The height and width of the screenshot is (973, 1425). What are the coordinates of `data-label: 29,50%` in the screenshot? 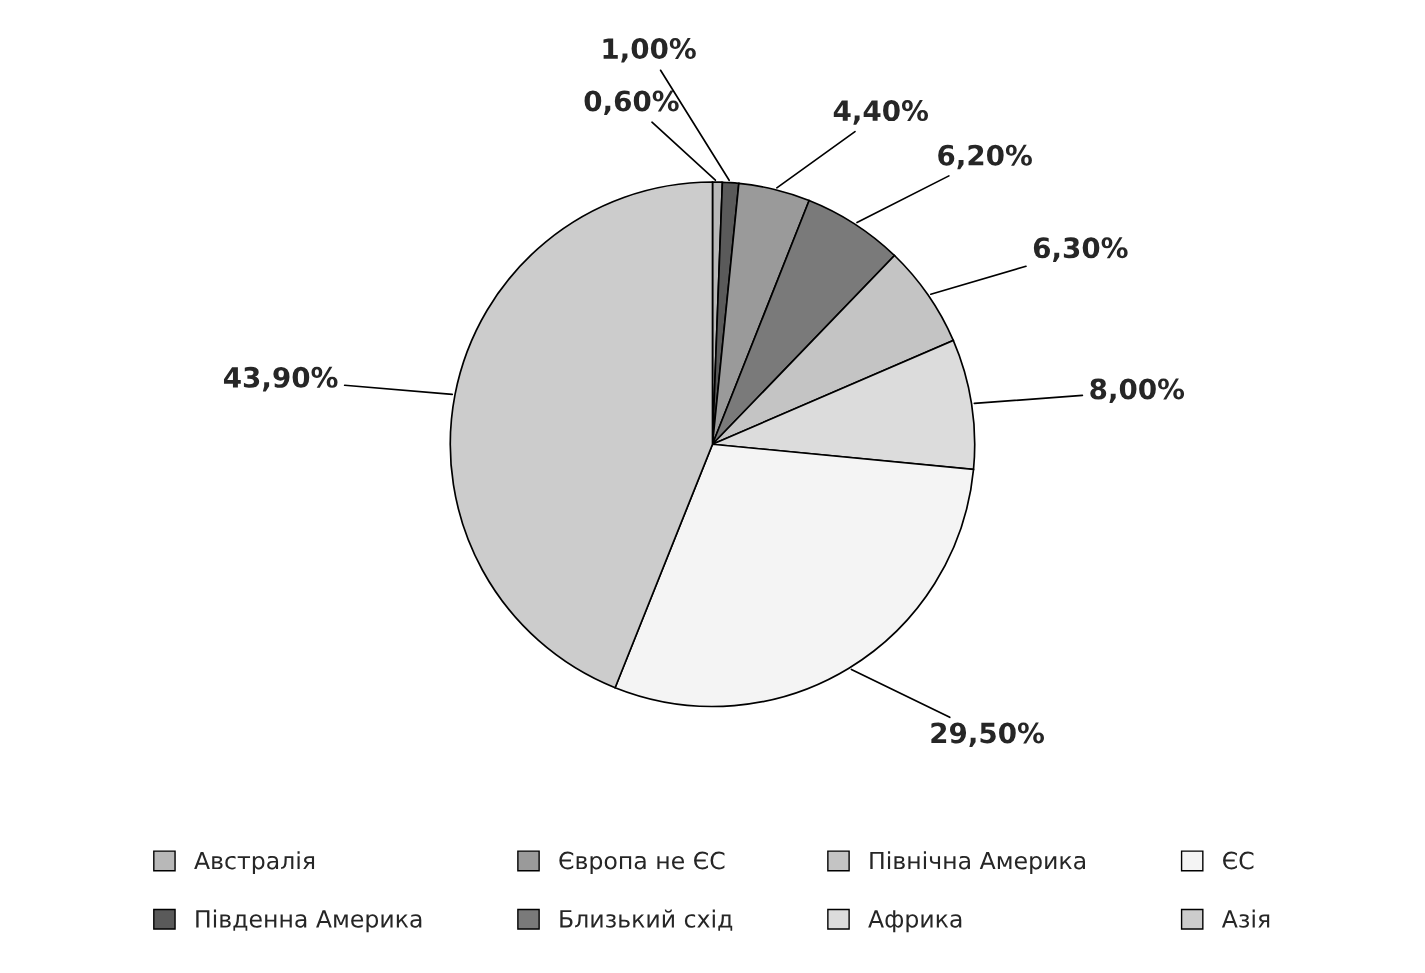 It's located at (988, 734).